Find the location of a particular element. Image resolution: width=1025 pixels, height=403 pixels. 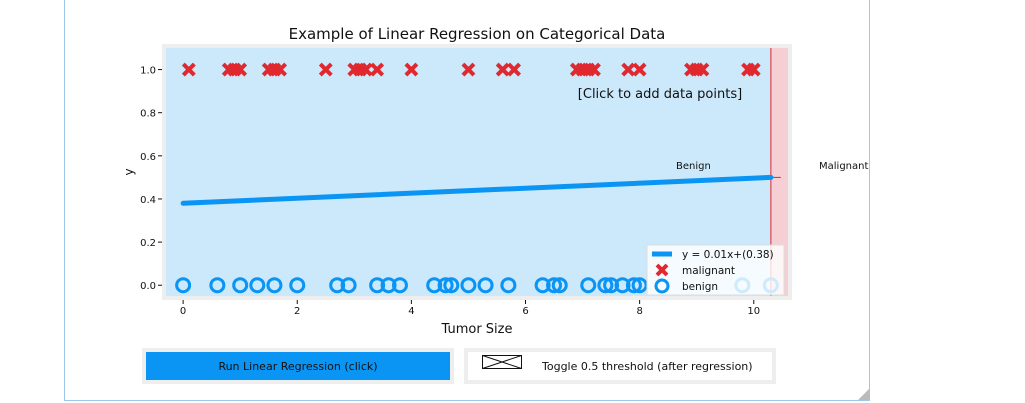

click-hint: [Click to add data points] is located at coordinates (660, 94).